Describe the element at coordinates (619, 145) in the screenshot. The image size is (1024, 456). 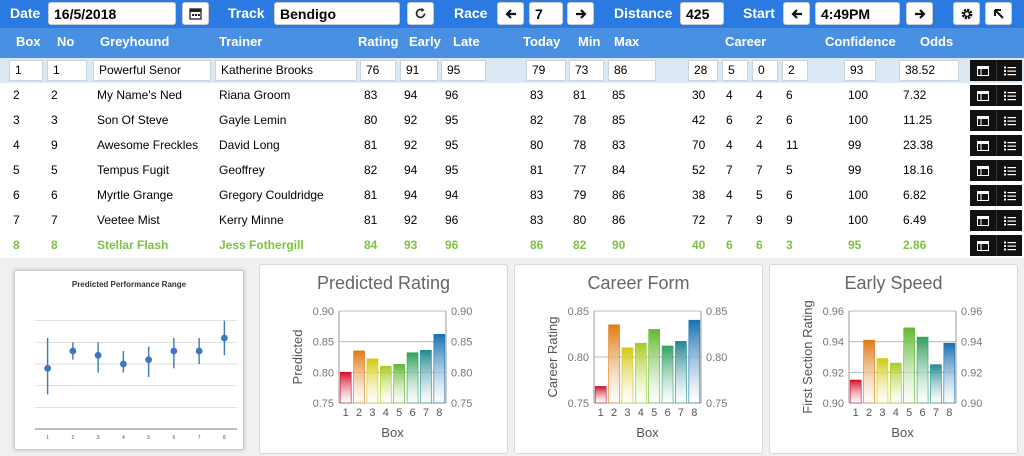
I see `cell-max: 83` at that location.